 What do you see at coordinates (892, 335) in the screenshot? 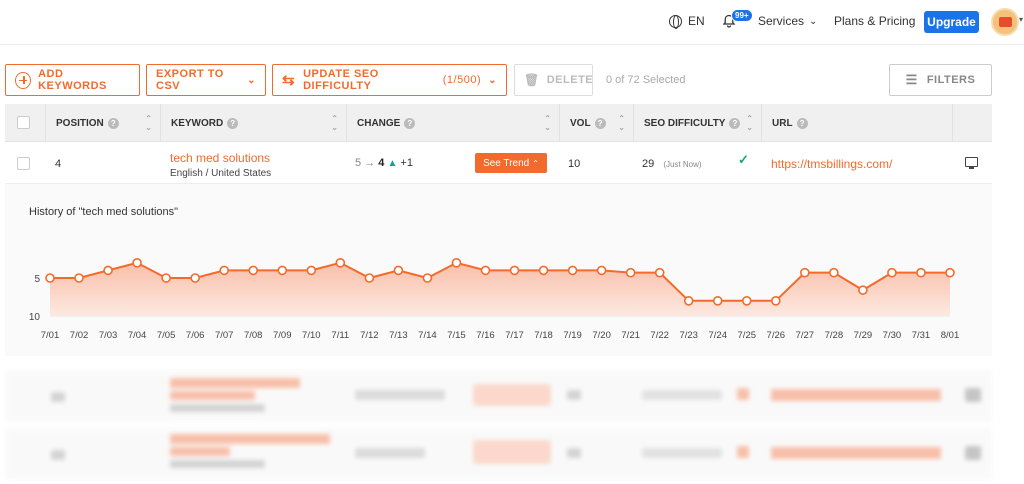
I see `x-tick-label: 7/30` at bounding box center [892, 335].